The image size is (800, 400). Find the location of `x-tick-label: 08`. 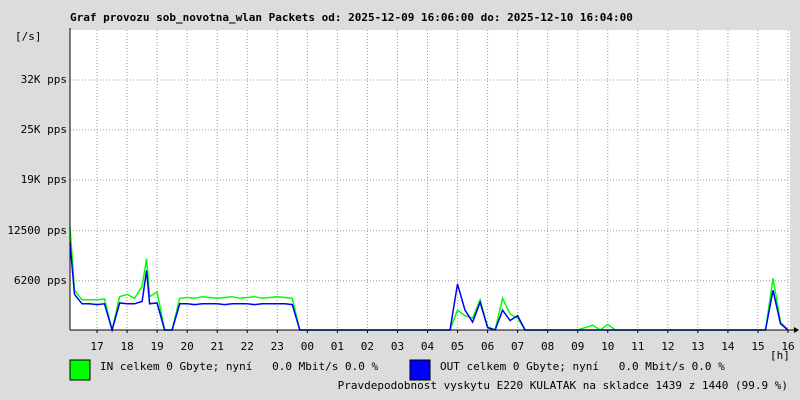

x-tick-label: 08 is located at coordinates (547, 346).